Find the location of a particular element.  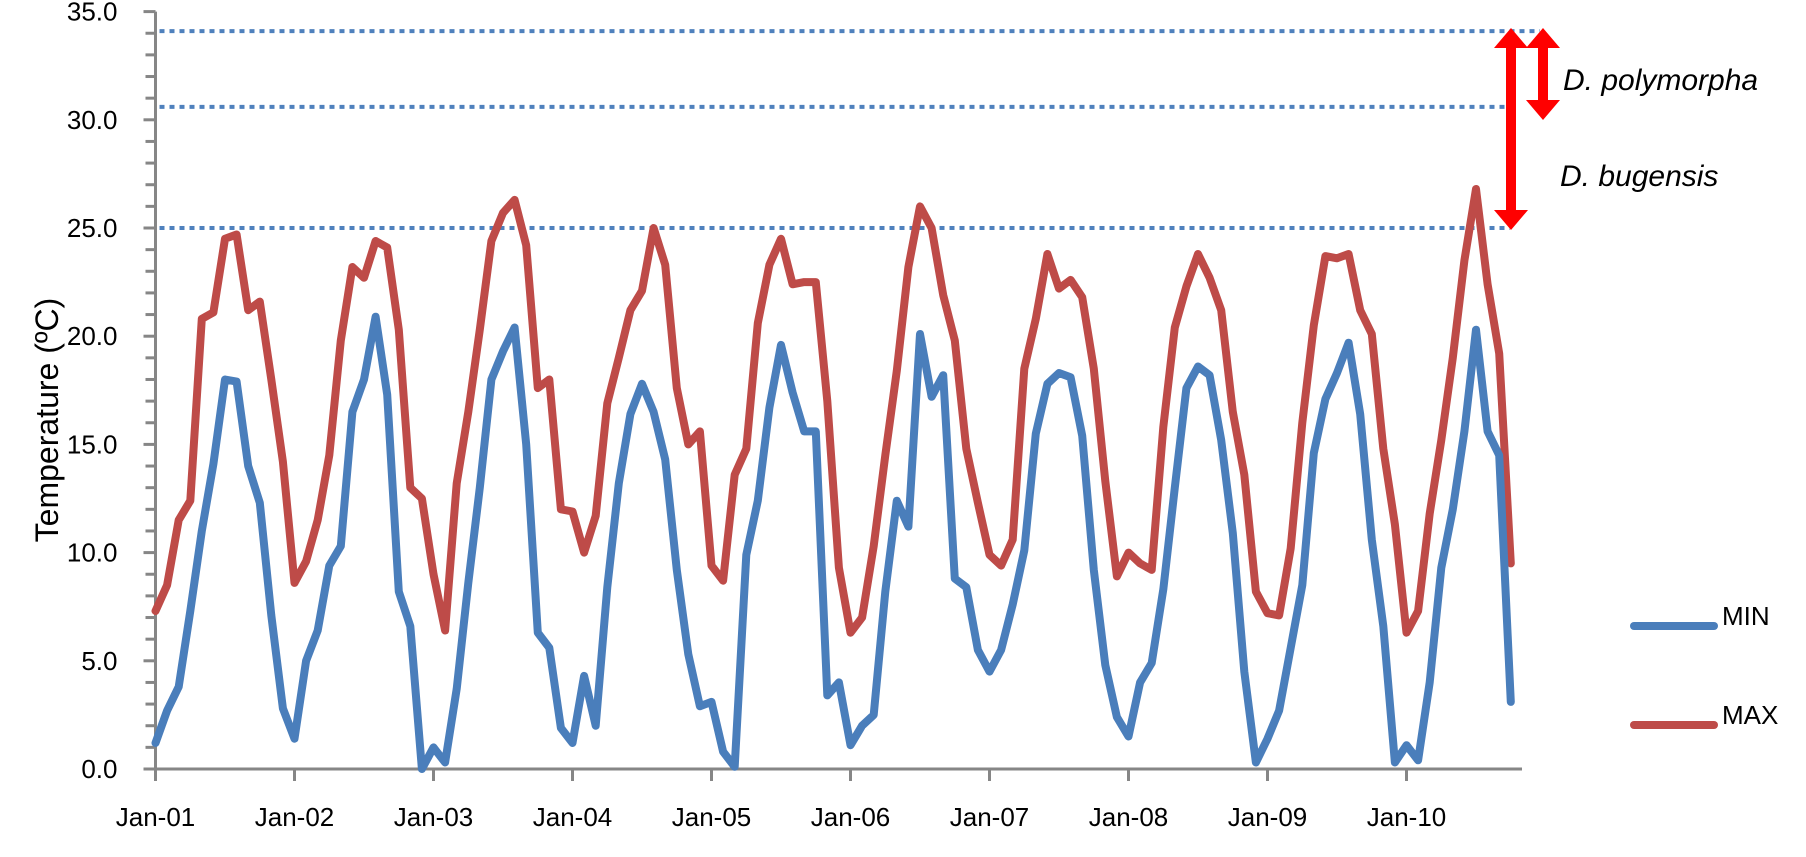

legend-max-label: MAX is located at coordinates (1750, 715).